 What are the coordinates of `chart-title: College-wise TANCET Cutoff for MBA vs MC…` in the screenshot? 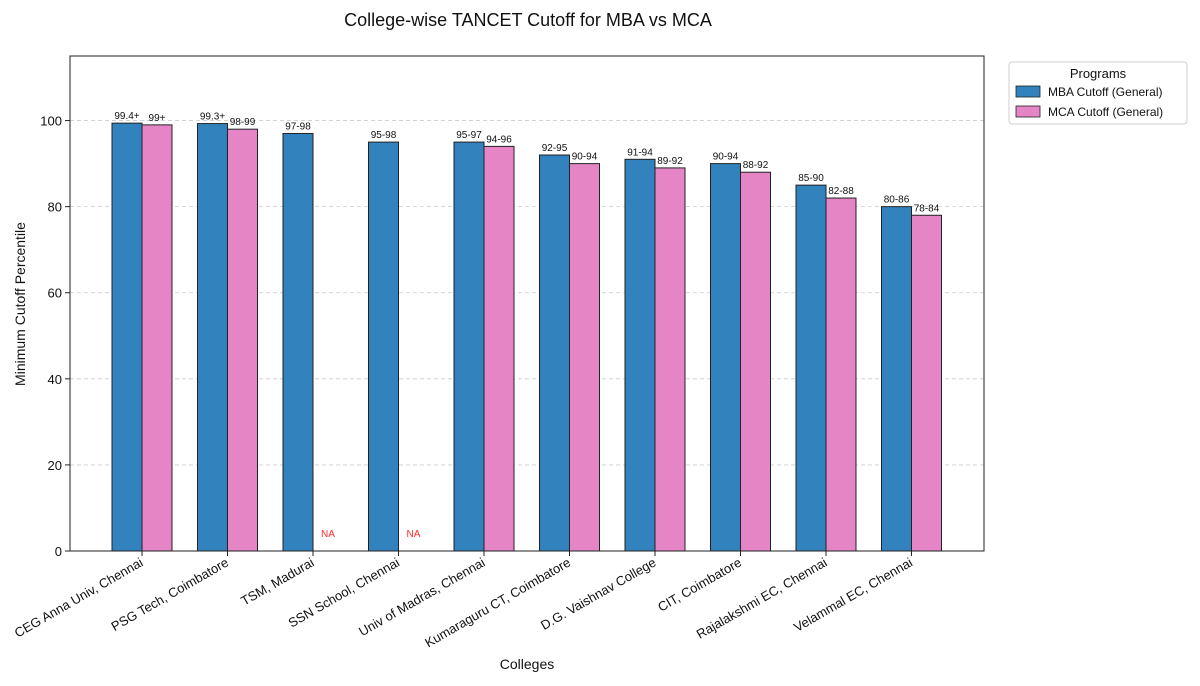 It's located at (528, 20).